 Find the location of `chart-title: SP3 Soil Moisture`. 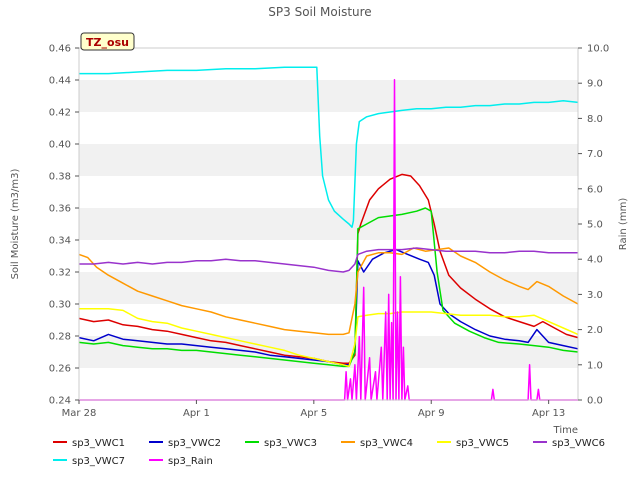

chart-title: SP3 Soil Moisture is located at coordinates (319, 12).